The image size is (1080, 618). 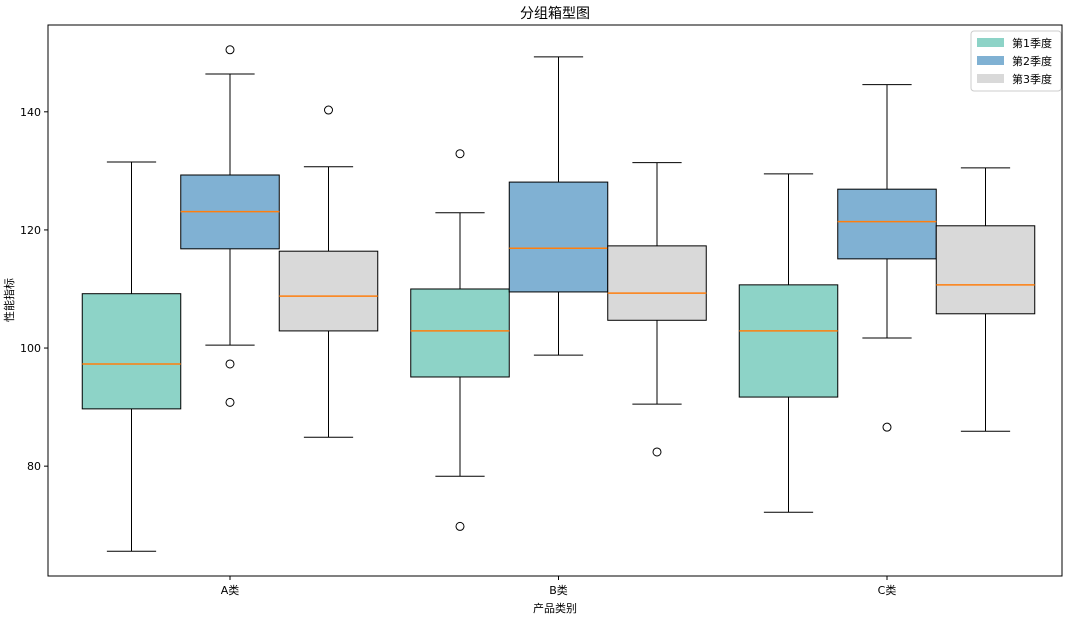 I want to click on y-tick-label: 120, so click(x=30, y=230).